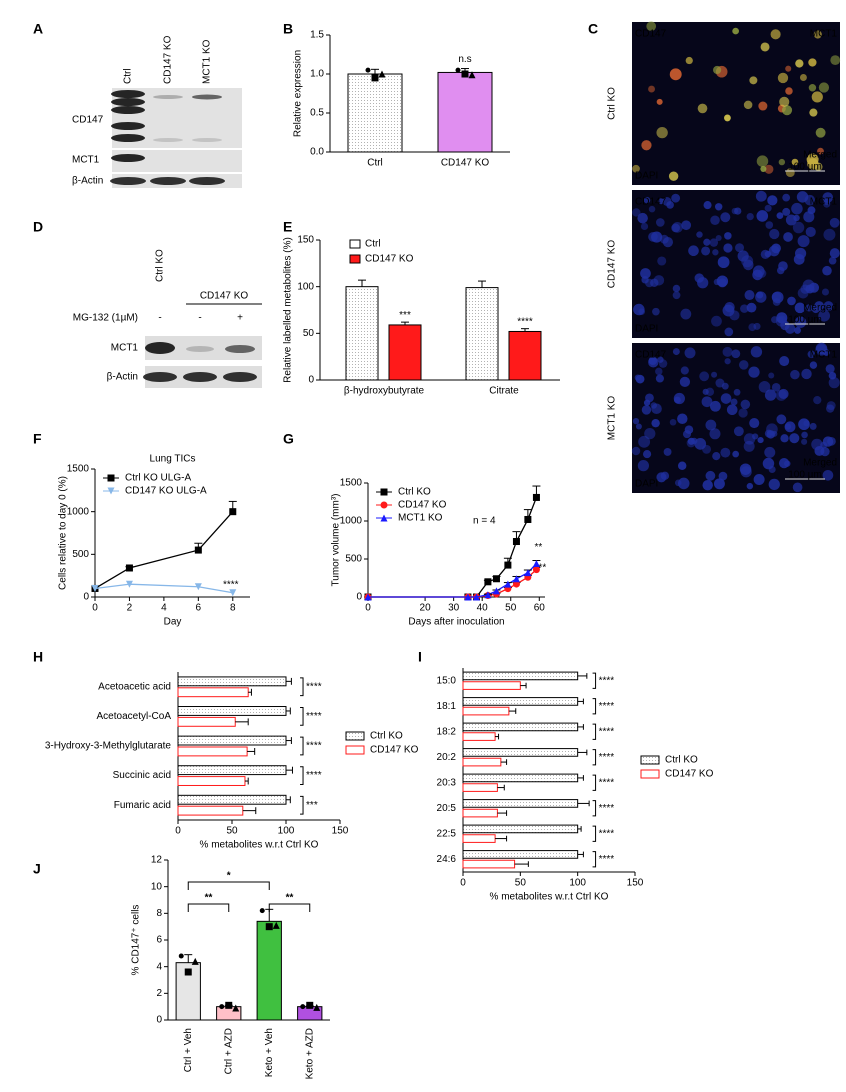 The image size is (846, 1092). I want to click on x-tick-label: Citrate, so click(504, 391).